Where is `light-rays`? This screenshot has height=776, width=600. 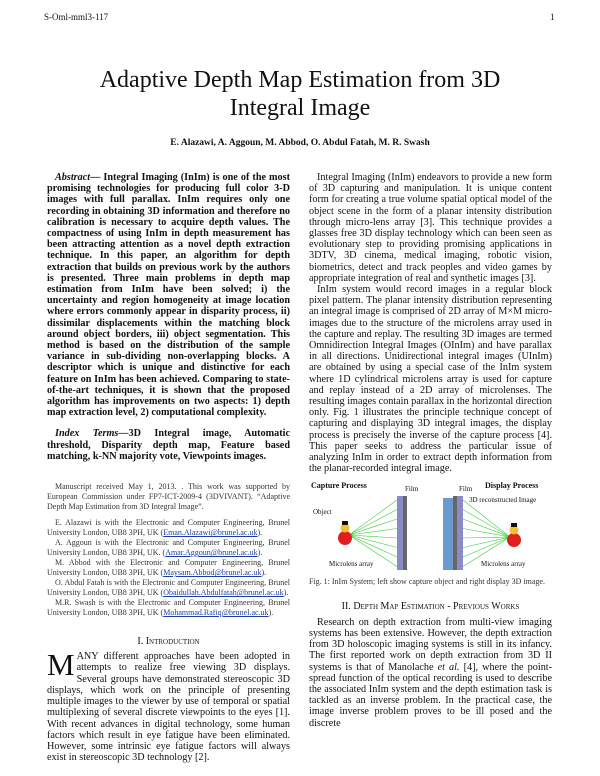 light-rays is located at coordinates (429, 534).